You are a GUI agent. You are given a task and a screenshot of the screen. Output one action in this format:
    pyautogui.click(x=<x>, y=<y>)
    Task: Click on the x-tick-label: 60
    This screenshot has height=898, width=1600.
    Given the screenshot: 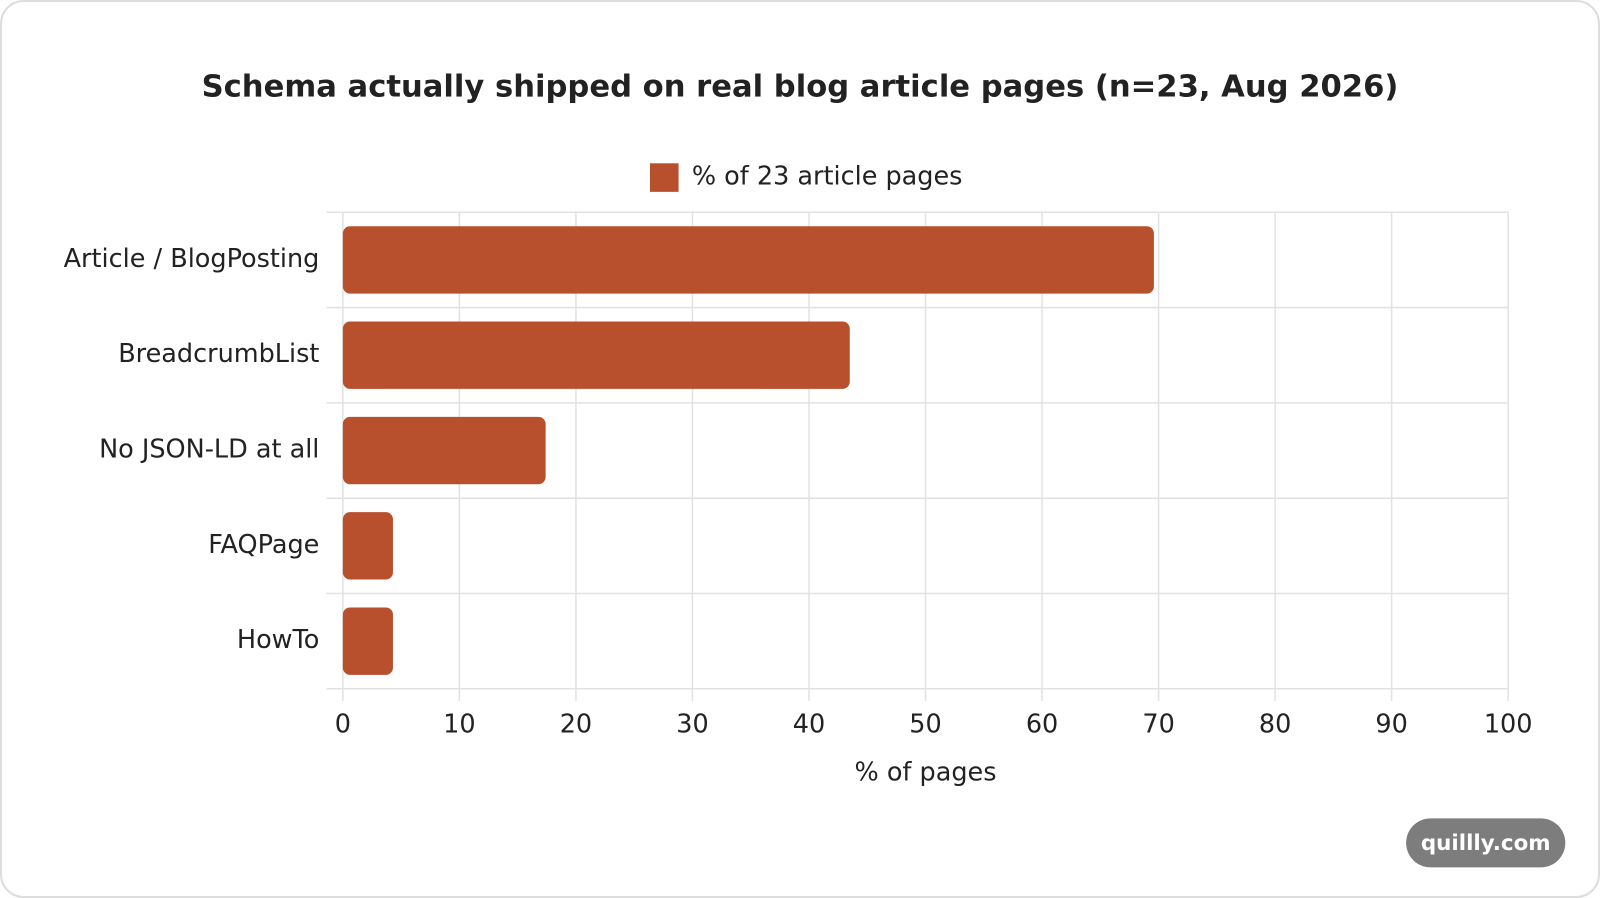 What is the action you would take?
    pyautogui.click(x=1042, y=725)
    